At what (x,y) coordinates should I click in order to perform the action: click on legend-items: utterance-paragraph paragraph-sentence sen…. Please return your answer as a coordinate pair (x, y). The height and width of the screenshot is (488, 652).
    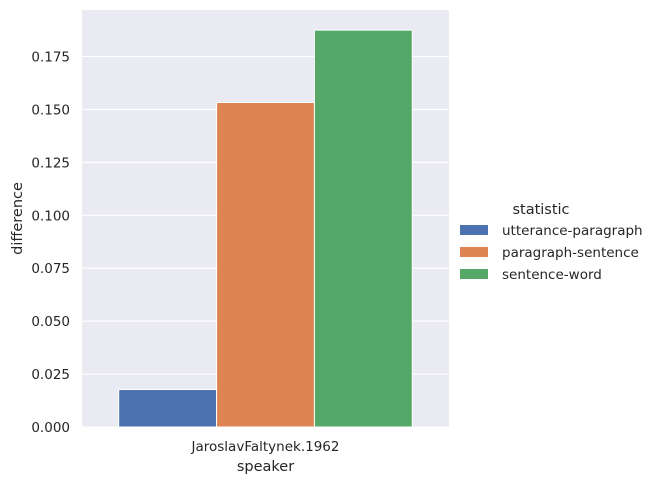
    Looking at the image, I should click on (551, 253).